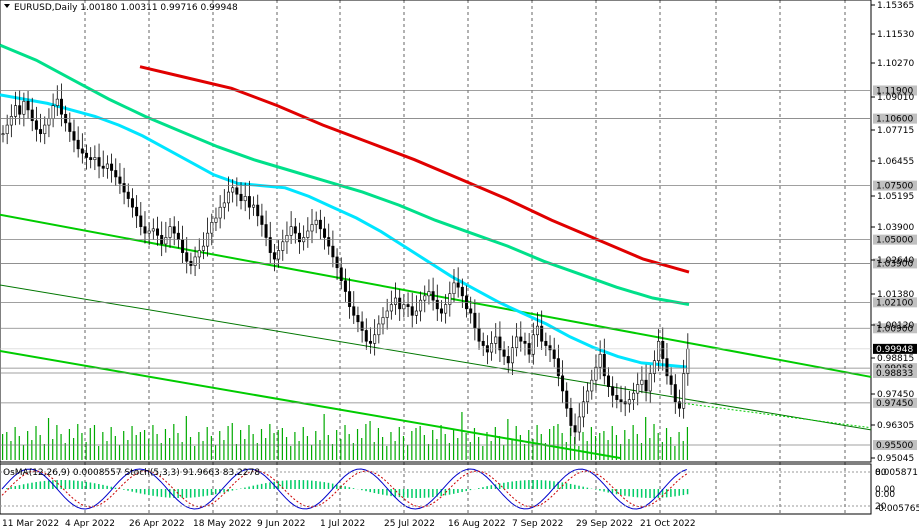  What do you see at coordinates (895, 261) in the screenshot?
I see `price-tick-label: 1.02640` at bounding box center [895, 261].